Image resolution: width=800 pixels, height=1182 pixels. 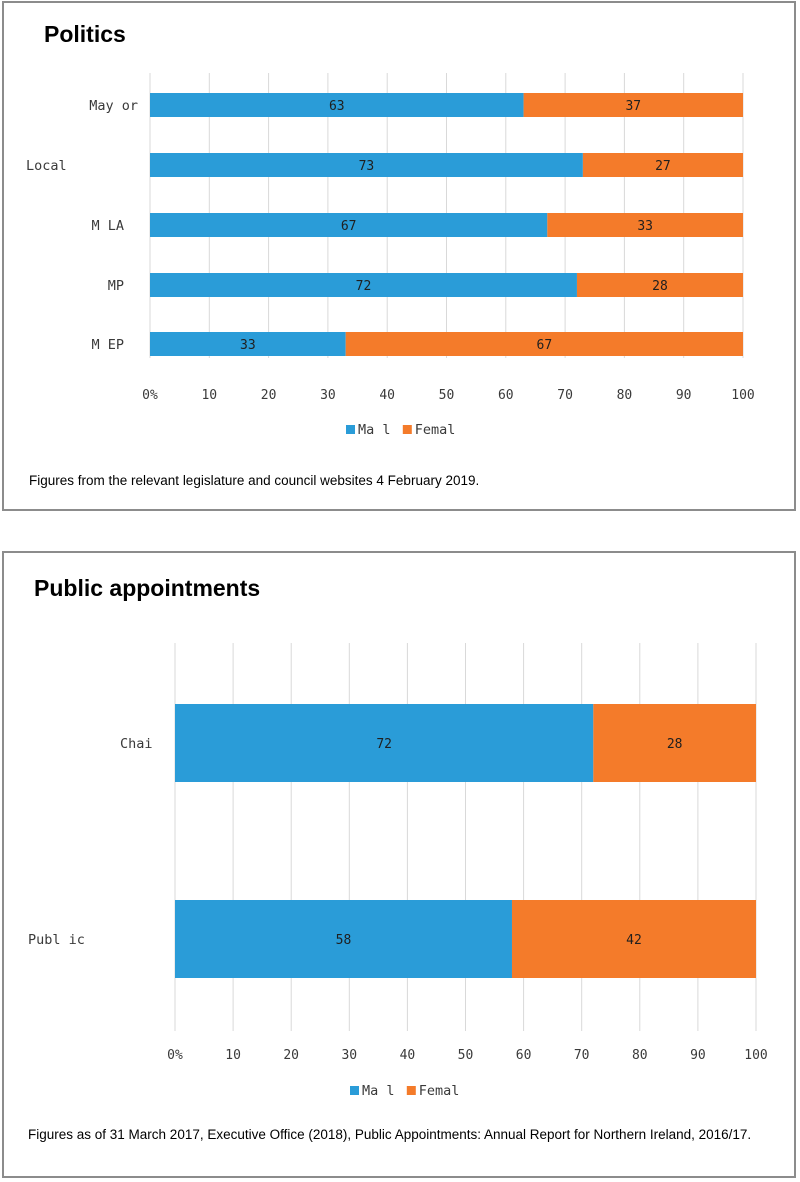 I want to click on data-label: 63, so click(x=337, y=106).